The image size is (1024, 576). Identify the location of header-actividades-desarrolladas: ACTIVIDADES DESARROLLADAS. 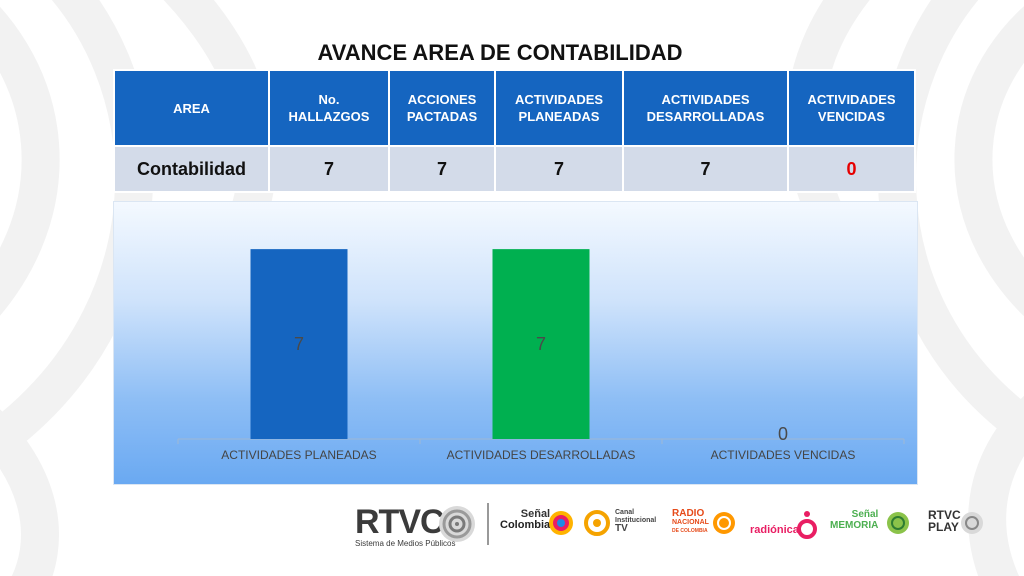
(705, 108).